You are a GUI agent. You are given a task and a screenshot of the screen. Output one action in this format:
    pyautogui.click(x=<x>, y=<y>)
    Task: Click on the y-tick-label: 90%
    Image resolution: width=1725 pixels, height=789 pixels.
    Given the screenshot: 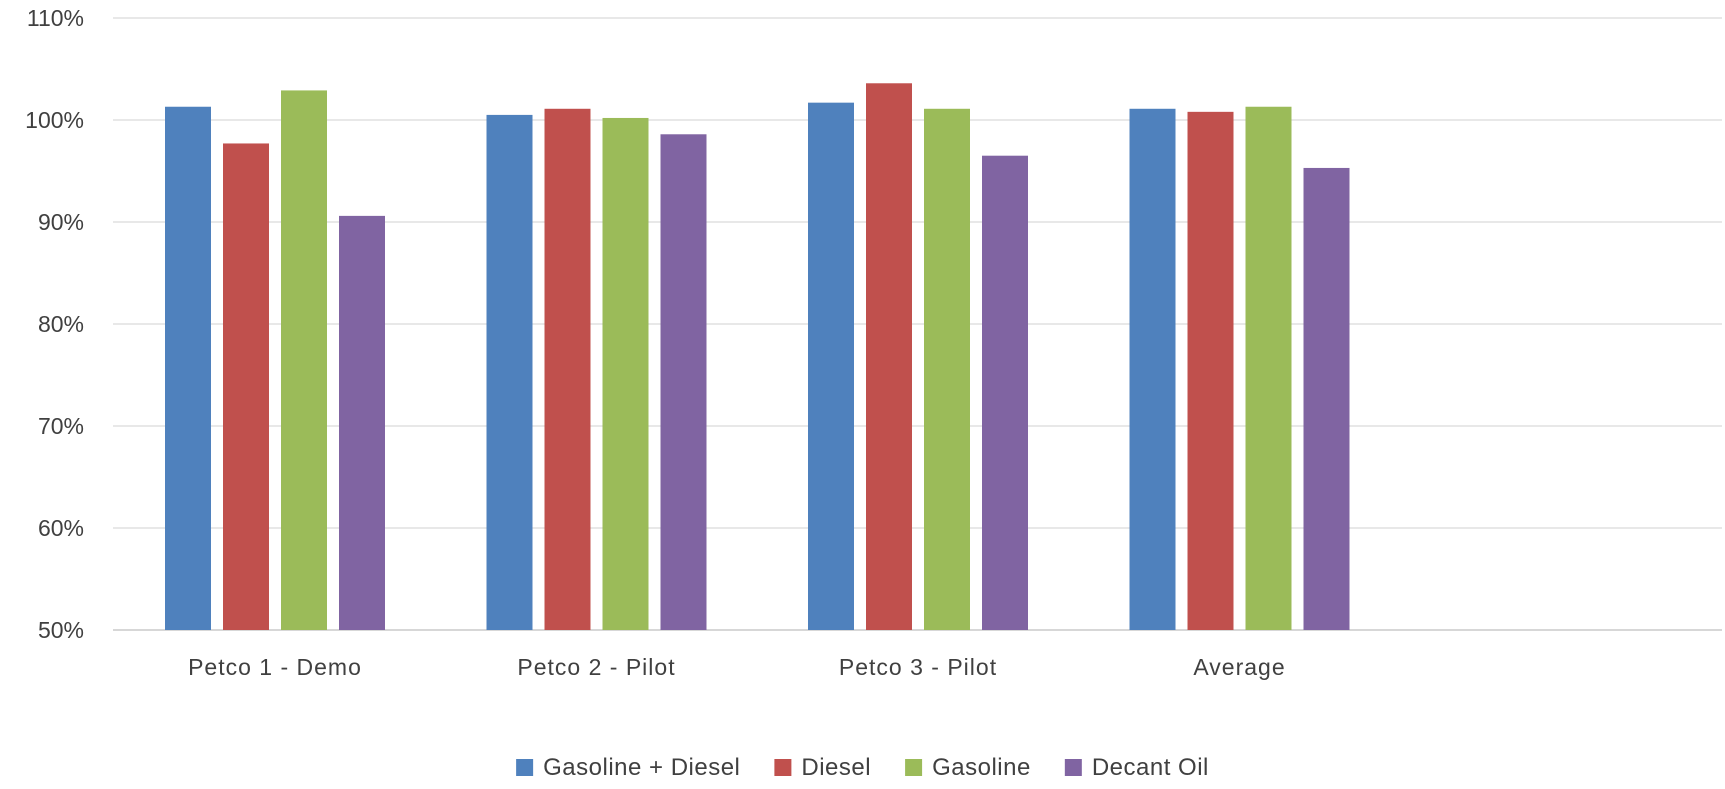 What is the action you would take?
    pyautogui.click(x=61, y=222)
    